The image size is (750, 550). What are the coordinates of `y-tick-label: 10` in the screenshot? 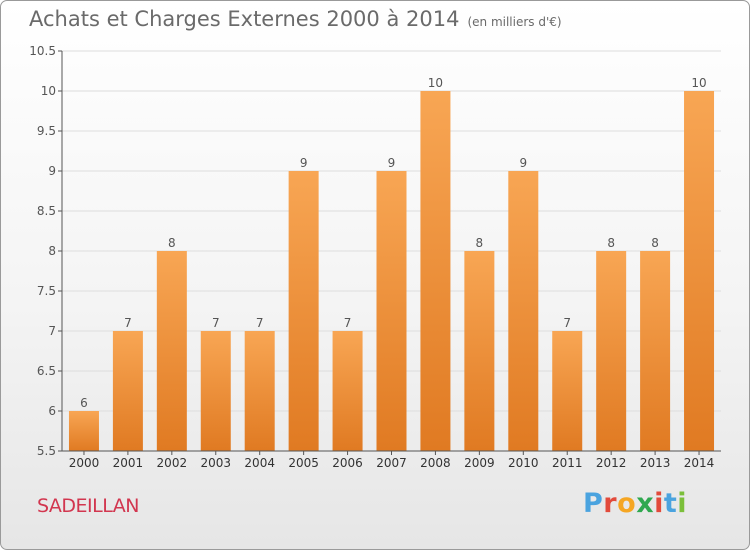 It's located at (48, 91).